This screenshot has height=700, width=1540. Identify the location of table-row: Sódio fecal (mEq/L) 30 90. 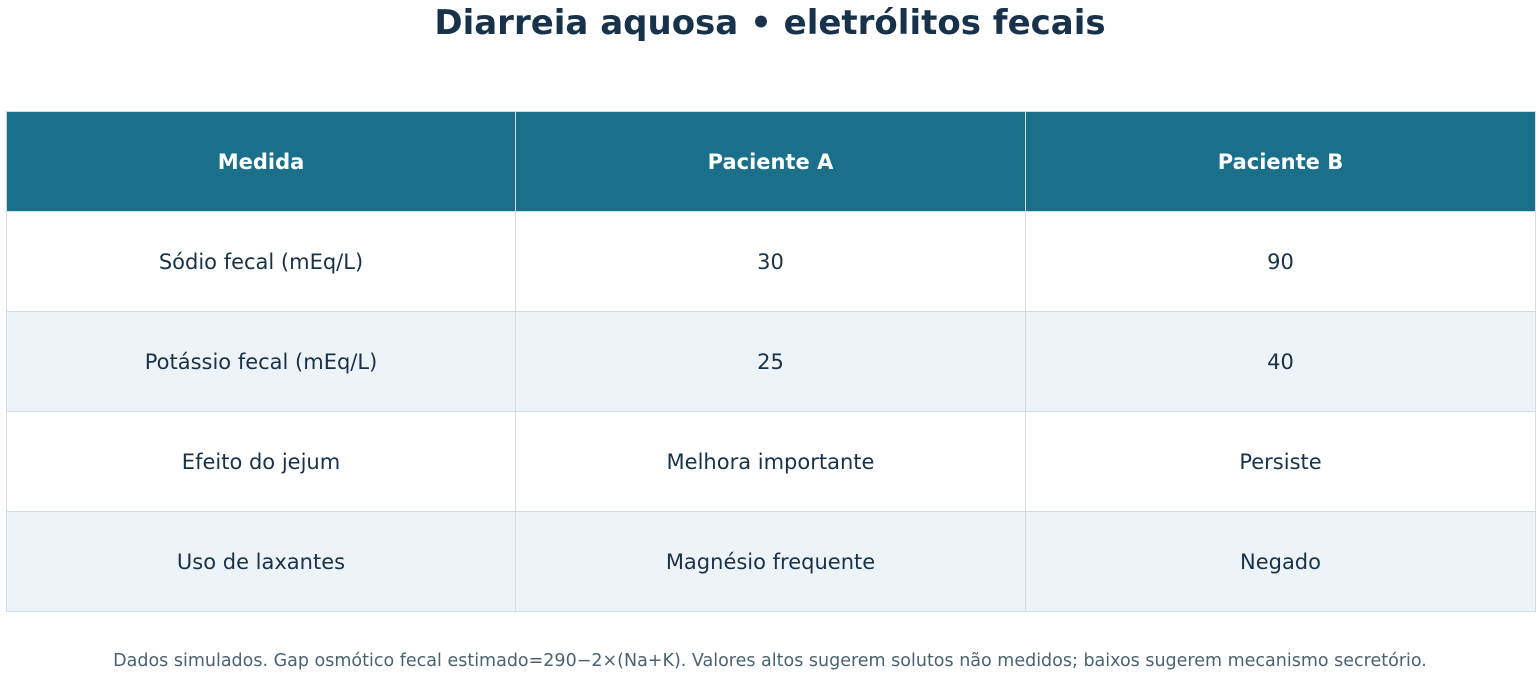
(771, 261).